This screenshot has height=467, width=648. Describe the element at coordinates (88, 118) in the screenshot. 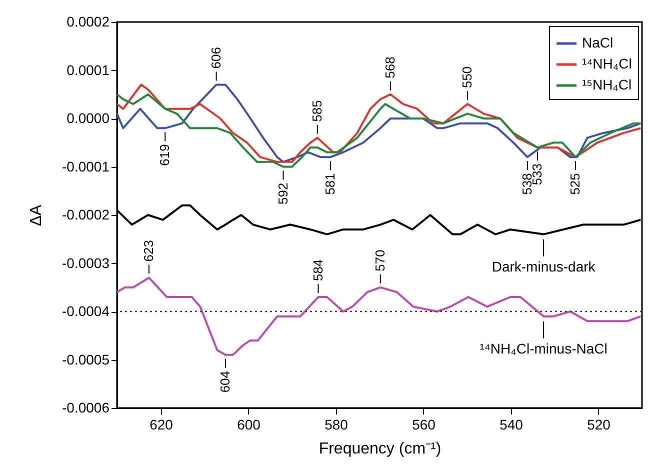

I see `y-tick-label: 0.0000` at that location.